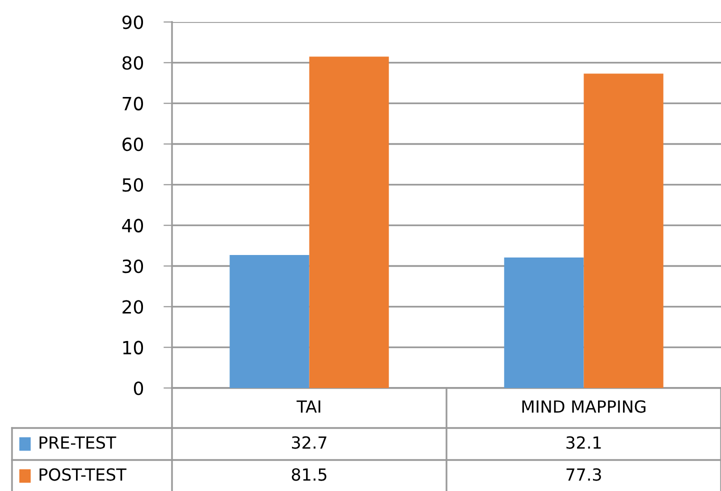 The height and width of the screenshot is (491, 721). What do you see at coordinates (584, 406) in the screenshot?
I see `x-tick-label: MIND MAPPING` at bounding box center [584, 406].